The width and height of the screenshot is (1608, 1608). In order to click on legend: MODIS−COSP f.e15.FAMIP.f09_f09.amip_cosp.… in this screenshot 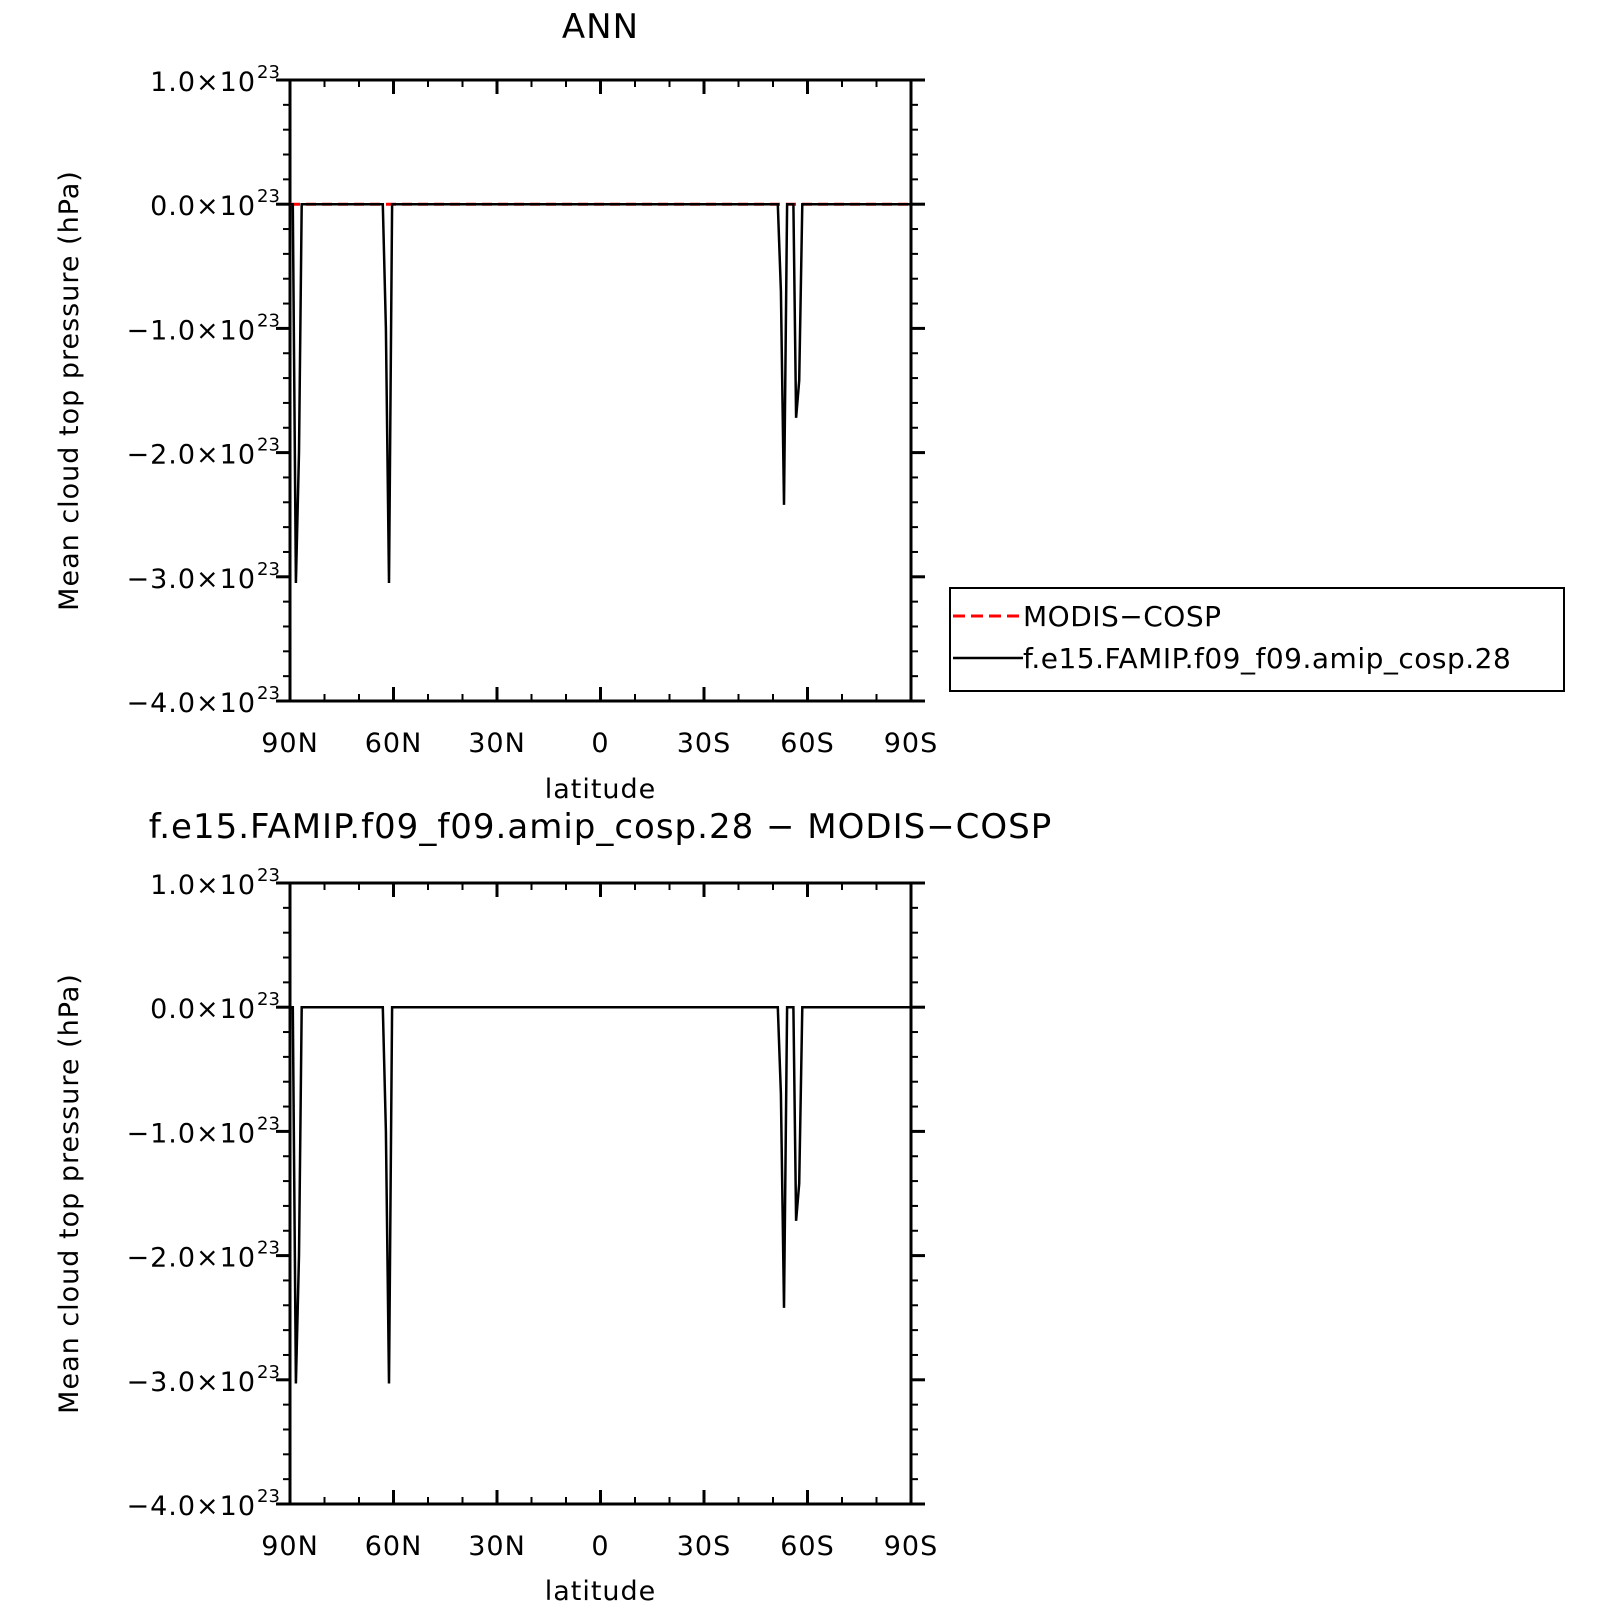, I will do `click(1257, 639)`.